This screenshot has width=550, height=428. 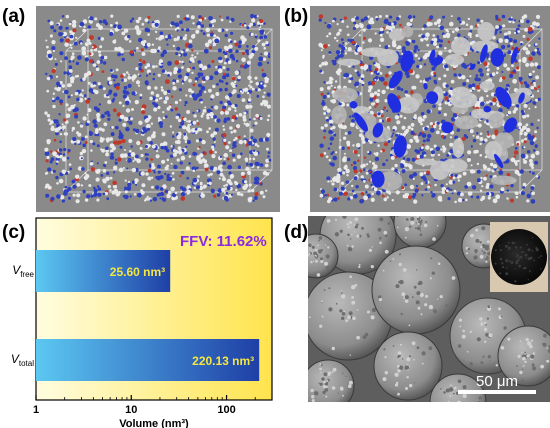 I want to click on x-tick-label: 1, so click(x=36, y=410).